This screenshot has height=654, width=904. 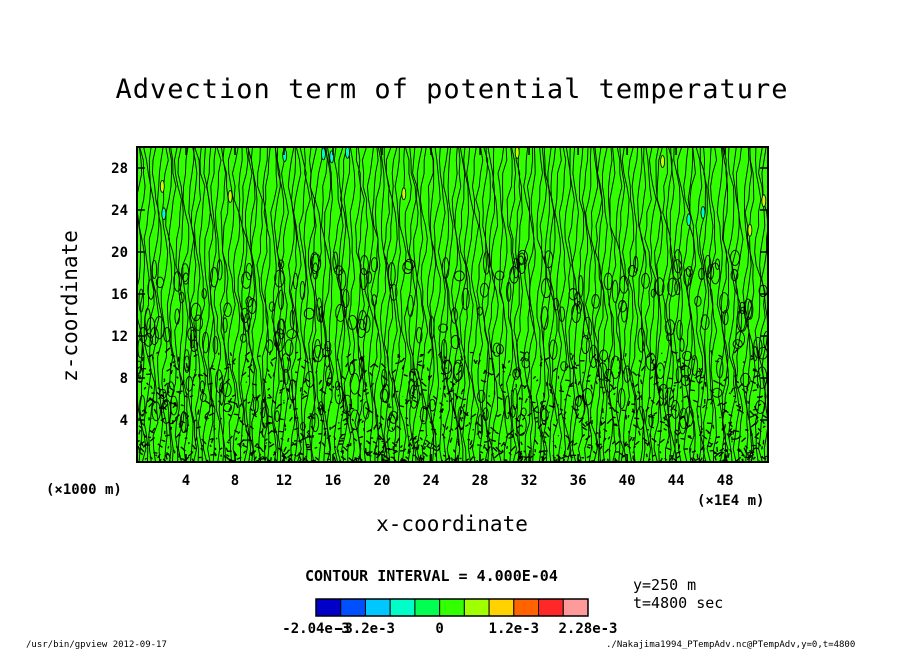 I want to click on info-time-value: t=4800 sec, so click(x=678, y=603).